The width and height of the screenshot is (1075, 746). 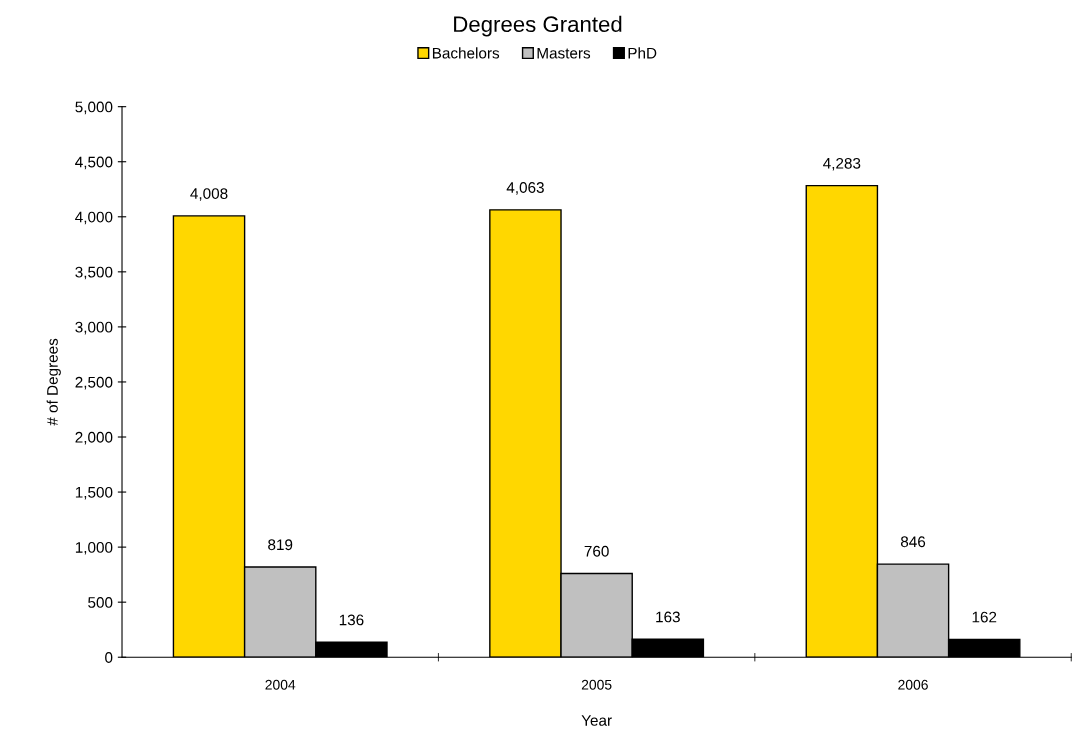 What do you see at coordinates (525, 188) in the screenshot?
I see `data-label: 4,063` at bounding box center [525, 188].